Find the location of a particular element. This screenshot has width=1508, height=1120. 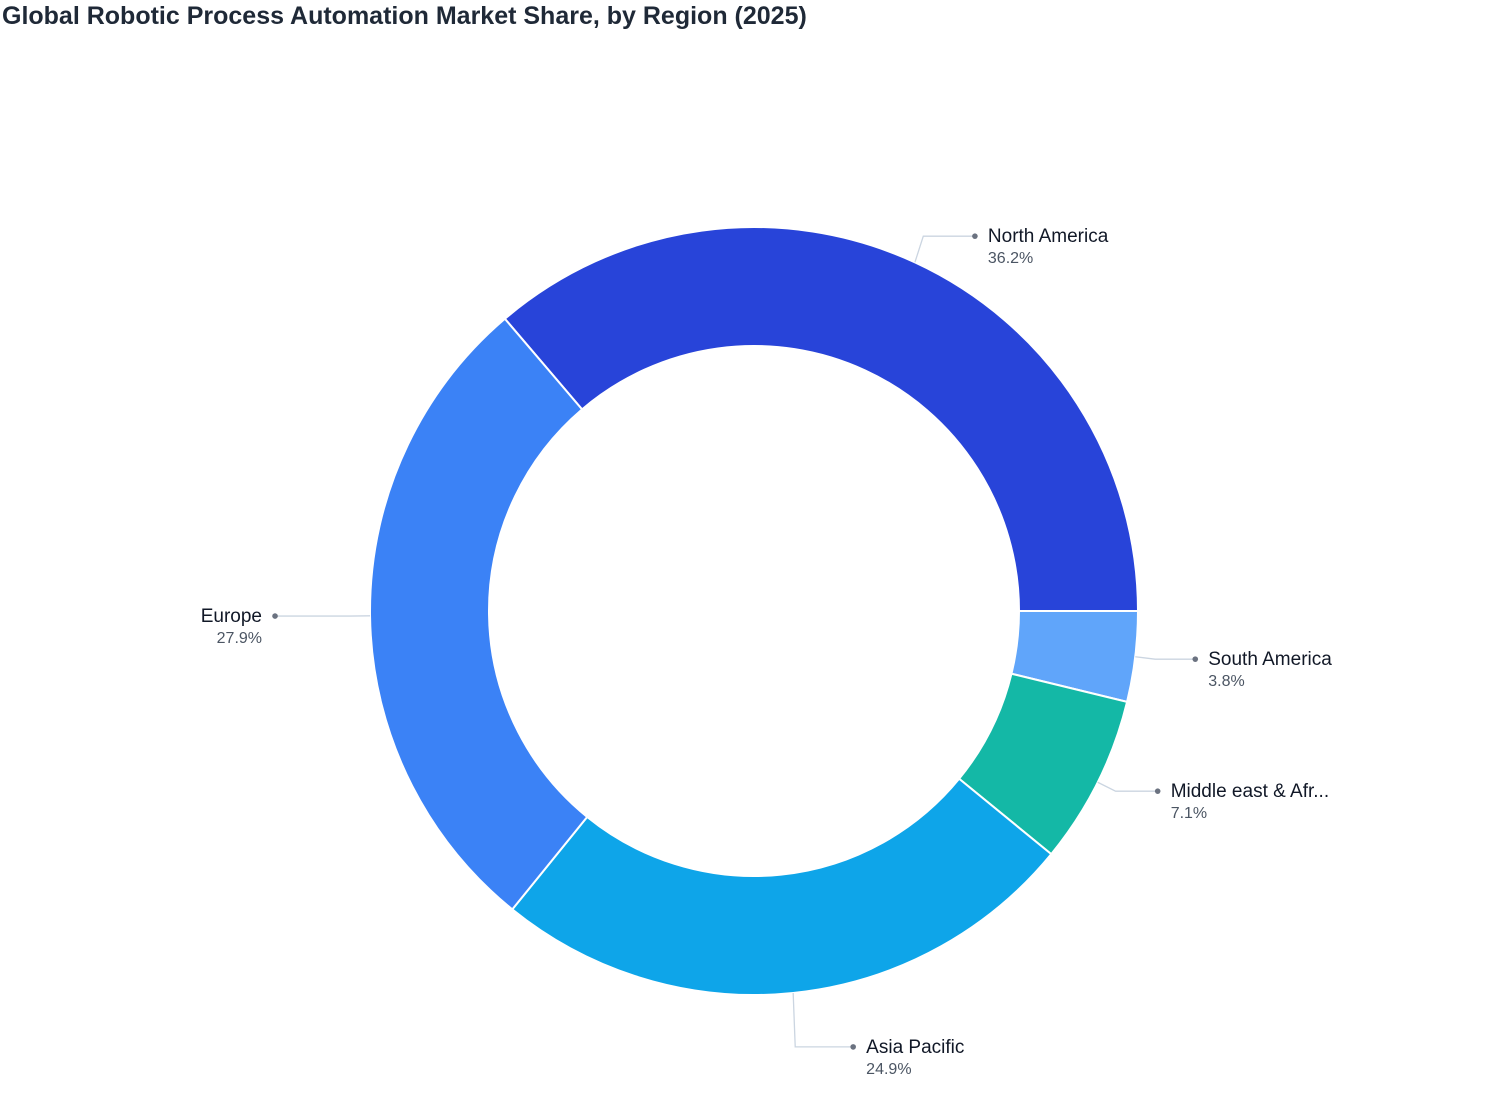

slice-label-south-america: South America is located at coordinates (1270, 659).